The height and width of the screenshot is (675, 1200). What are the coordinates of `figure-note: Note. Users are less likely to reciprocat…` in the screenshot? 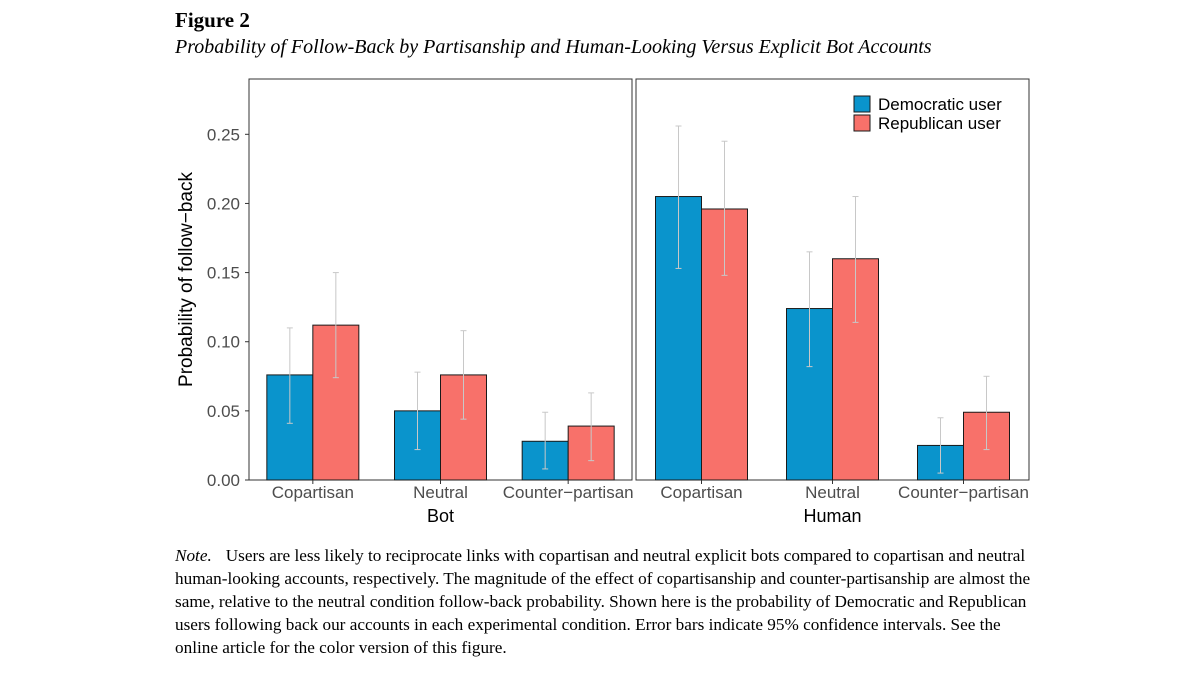 It's located at (605, 601).